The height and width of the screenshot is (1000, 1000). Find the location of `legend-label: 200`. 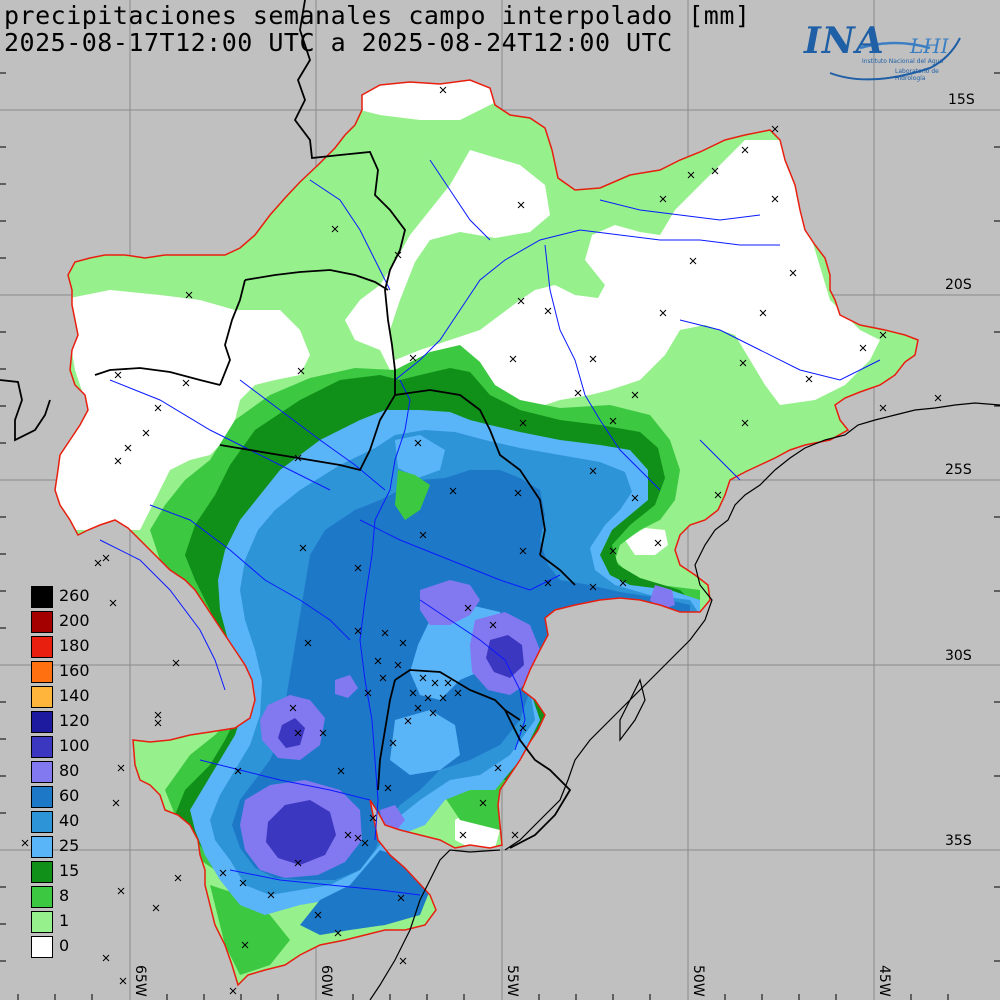

legend-label: 200 is located at coordinates (74, 620).